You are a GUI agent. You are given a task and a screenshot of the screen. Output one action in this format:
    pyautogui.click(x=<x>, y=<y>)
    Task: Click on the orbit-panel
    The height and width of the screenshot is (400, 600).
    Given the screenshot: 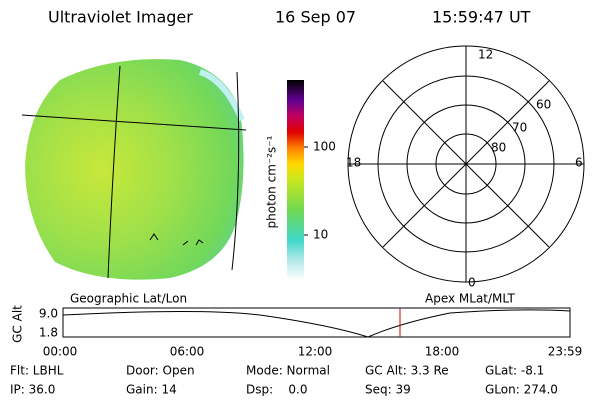 What is the action you would take?
    pyautogui.click(x=316, y=322)
    